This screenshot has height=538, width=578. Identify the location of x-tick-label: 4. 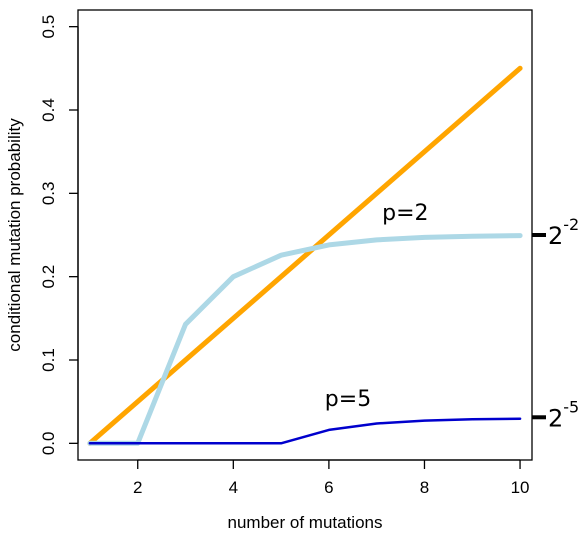
(233, 487).